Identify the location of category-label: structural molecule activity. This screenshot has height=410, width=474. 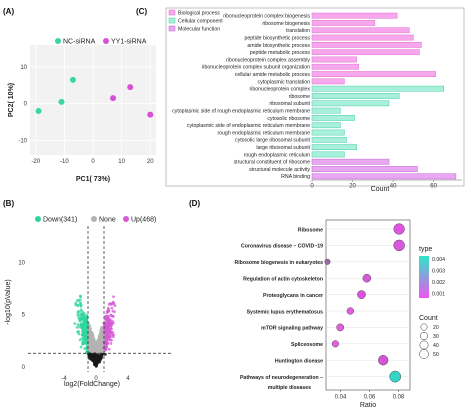
(279, 170).